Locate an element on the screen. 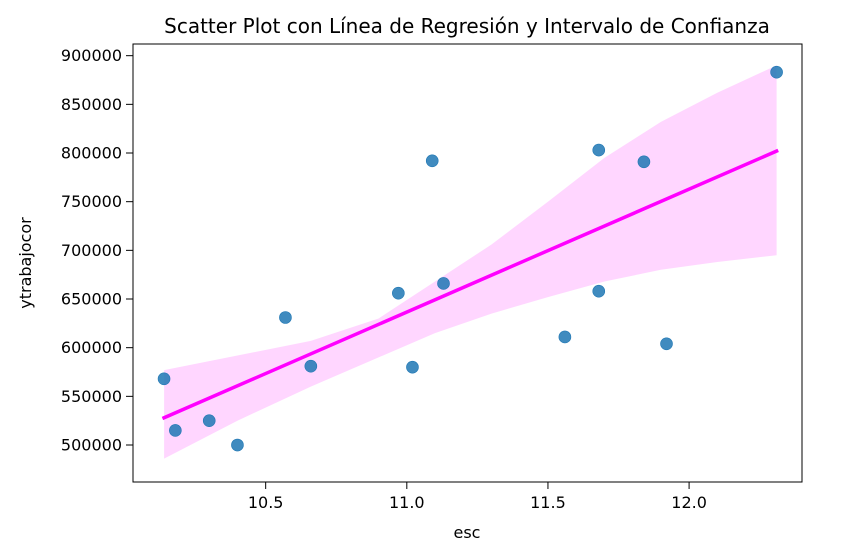 Image resolution: width=845 pixels, height=556 pixels. y-tick-label: 700000 is located at coordinates (91, 250).